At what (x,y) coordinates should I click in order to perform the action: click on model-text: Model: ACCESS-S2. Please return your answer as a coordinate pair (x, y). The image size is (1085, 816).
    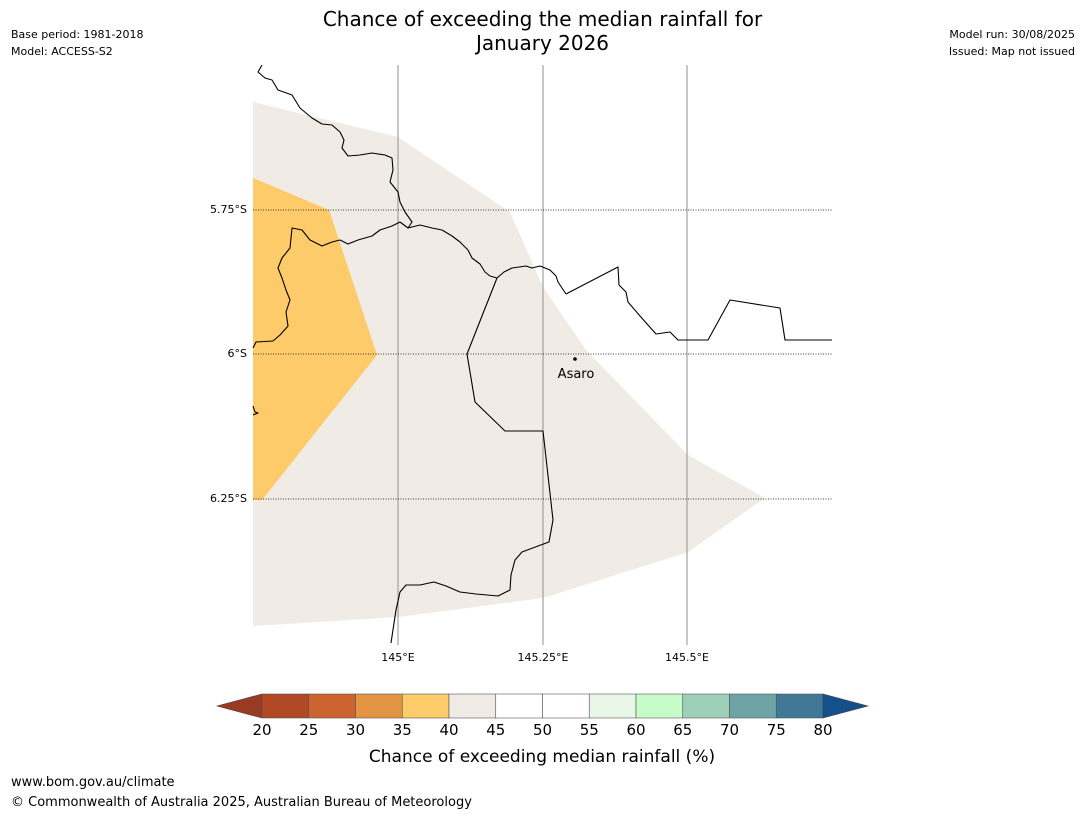
    Looking at the image, I should click on (62, 51).